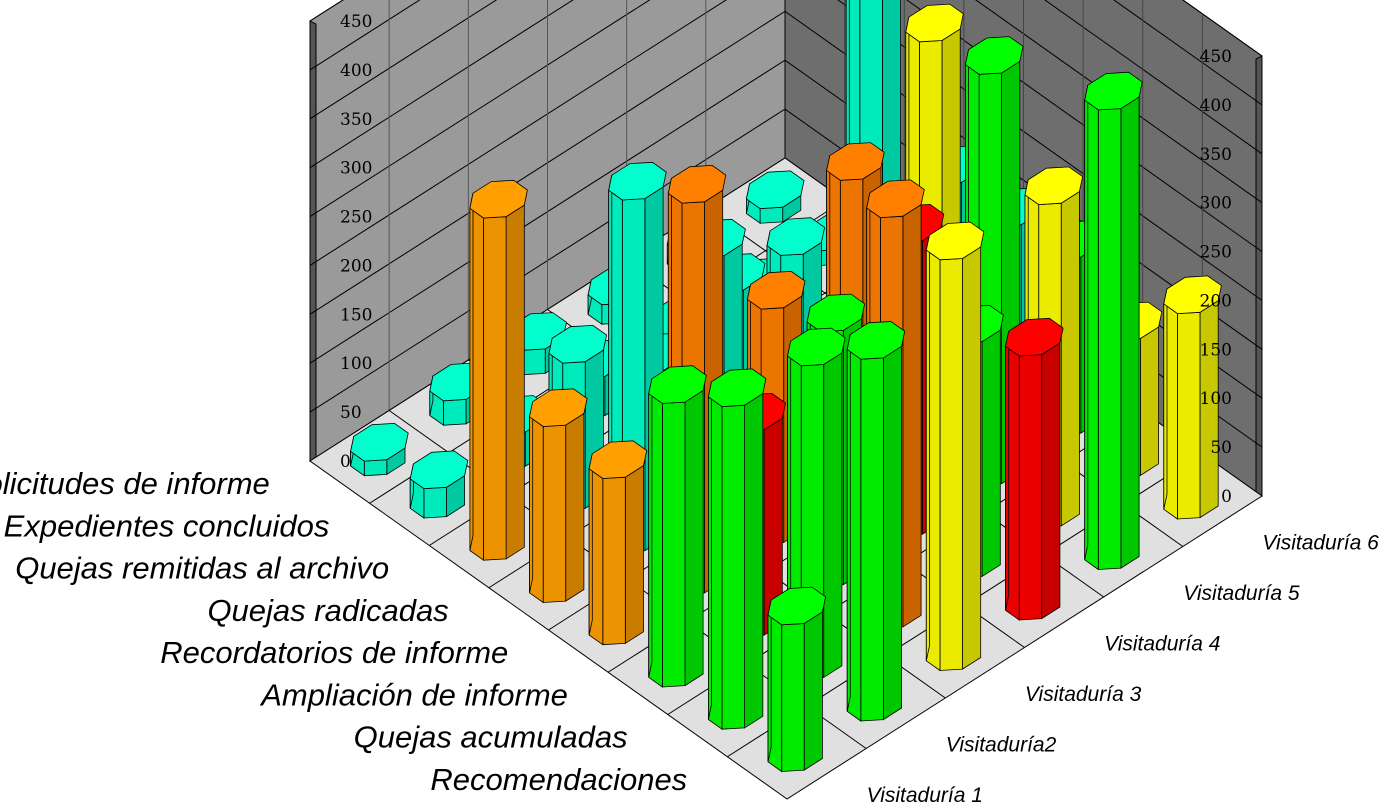 Image resolution: width=1390 pixels, height=812 pixels. What do you see at coordinates (1216, 350) in the screenshot?
I see `z-tick-label-left: 150` at bounding box center [1216, 350].